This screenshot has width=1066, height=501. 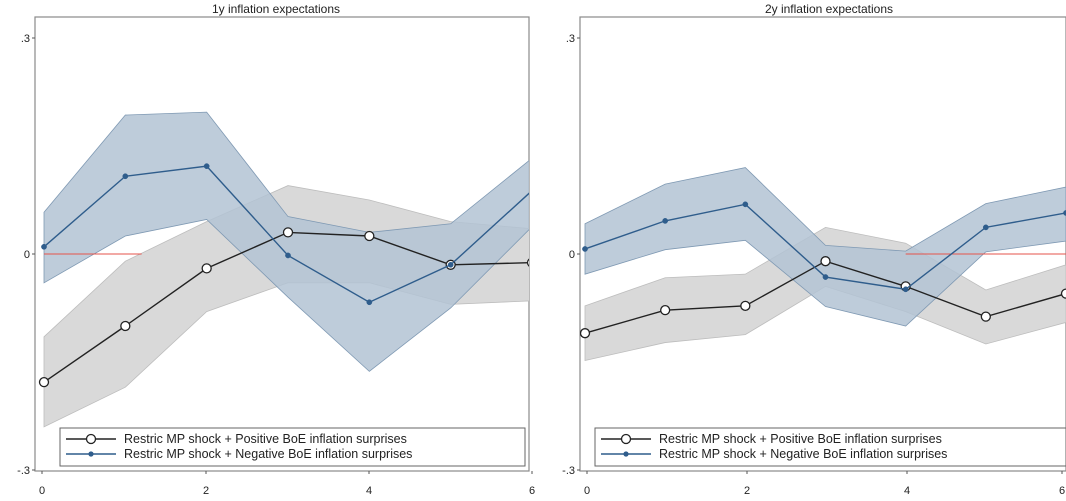 I want to click on chart-title: 2y inflation expectations, so click(x=829, y=9).